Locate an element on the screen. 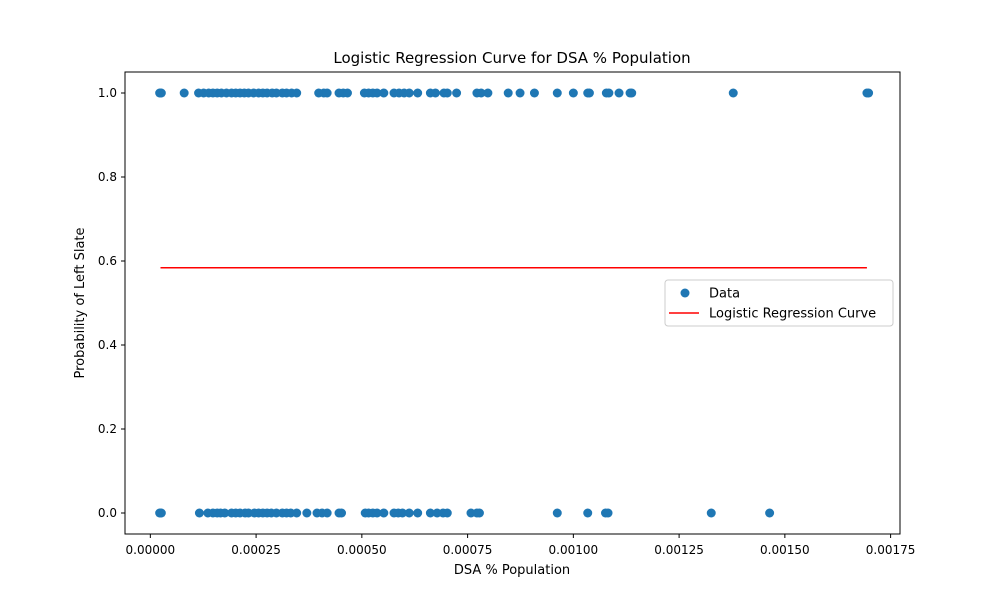 Image resolution: width=1000 pixels, height=600 pixels. x-tick-label: 0.00175 is located at coordinates (891, 550).